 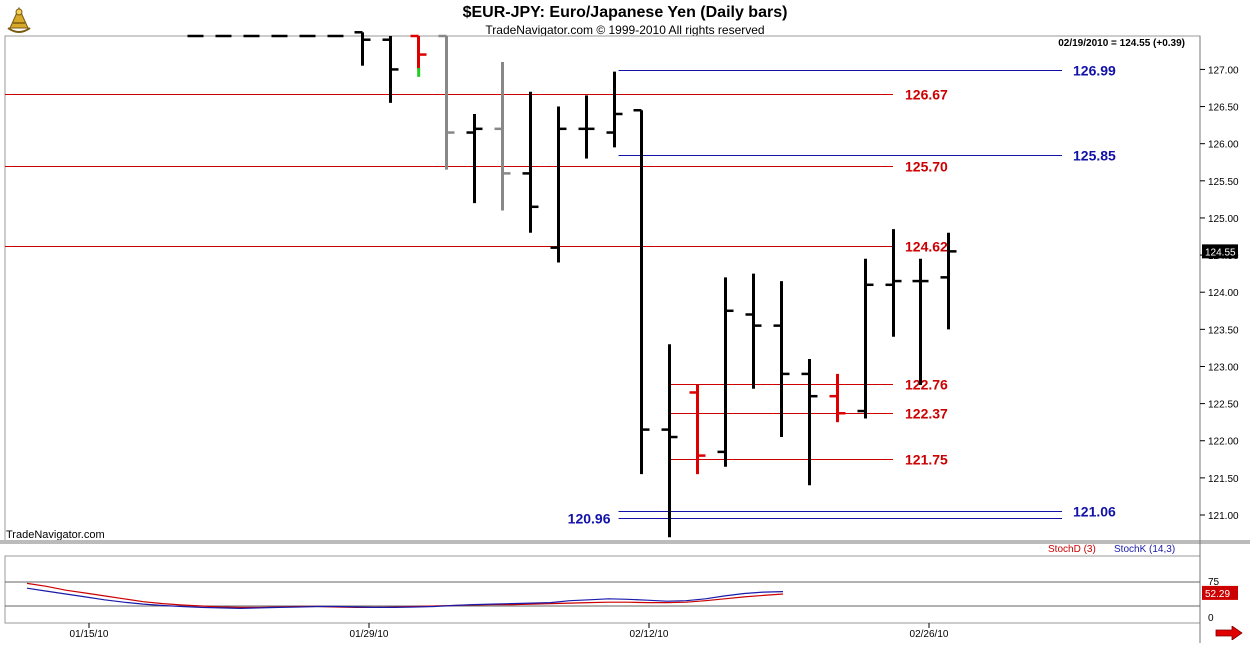 What do you see at coordinates (1094, 156) in the screenshot?
I see `level-label-125.85: 125.85` at bounding box center [1094, 156].